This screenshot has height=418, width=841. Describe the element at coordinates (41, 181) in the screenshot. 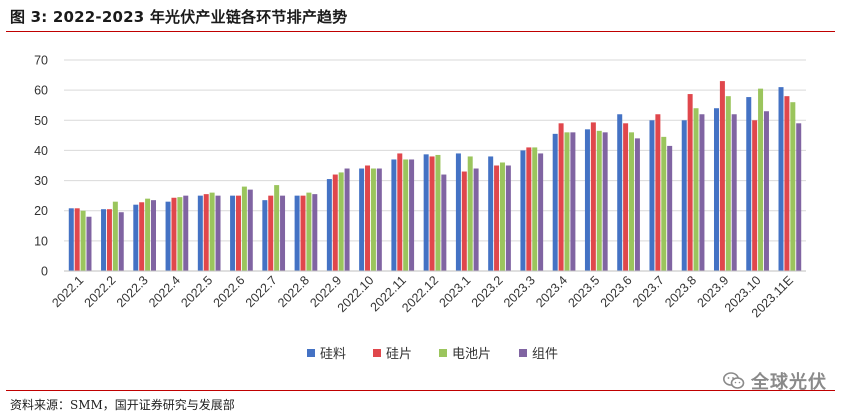

I see `y-tick-label: 30` at that location.